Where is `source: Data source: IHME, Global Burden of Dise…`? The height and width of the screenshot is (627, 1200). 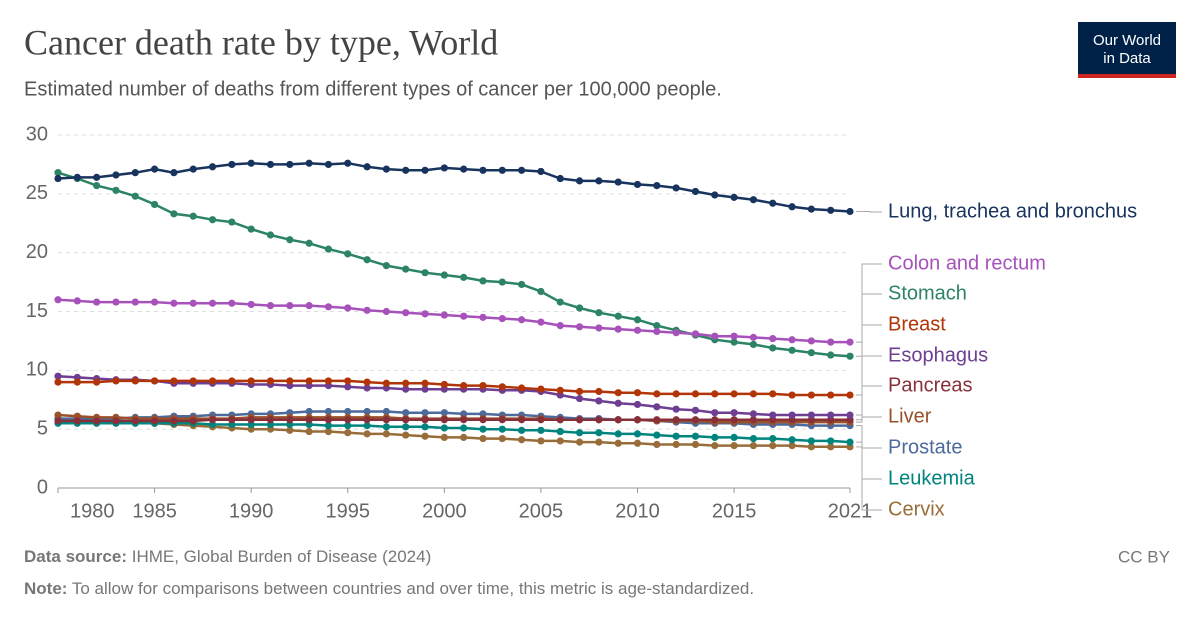
source: Data source: IHME, Global Burden of Dise… is located at coordinates (227, 556).